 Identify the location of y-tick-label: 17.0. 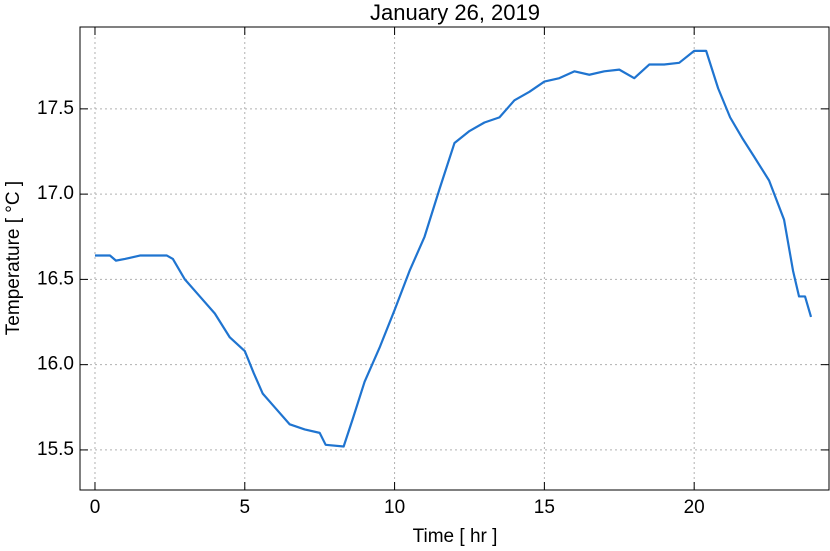
(55, 193).